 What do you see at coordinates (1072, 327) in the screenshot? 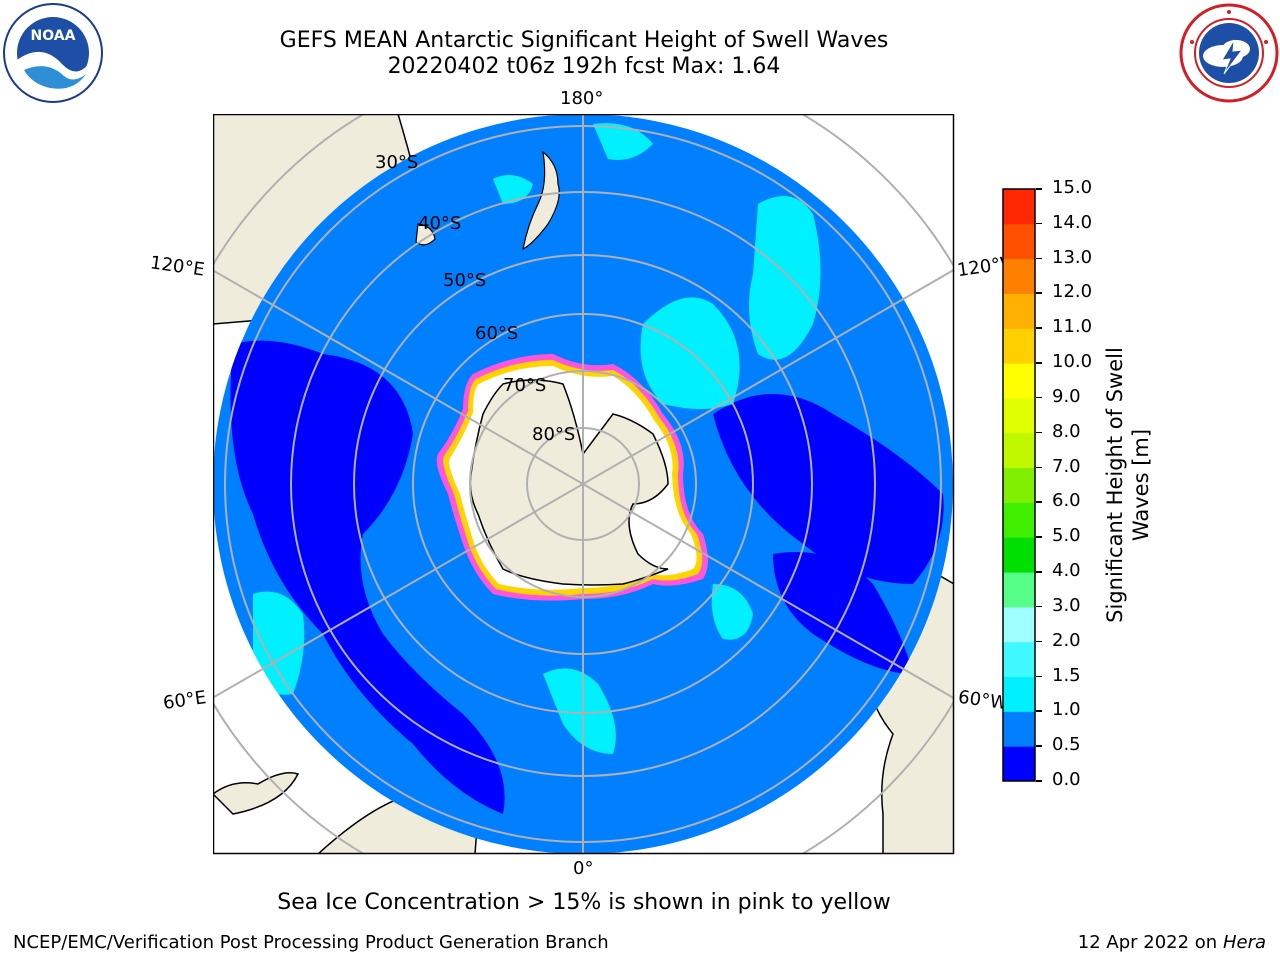
I see `colorbar-tick-label: 11.0` at bounding box center [1072, 327].